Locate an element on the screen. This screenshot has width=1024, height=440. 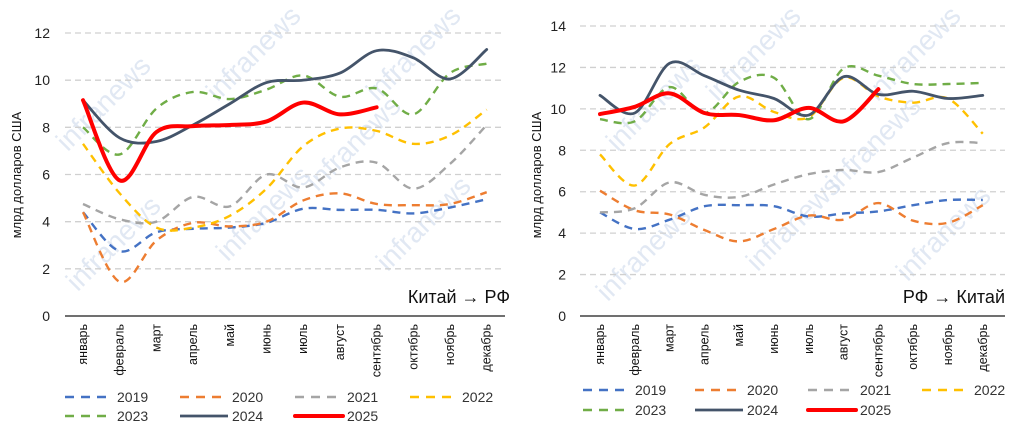
chart-annotation: РФ → Китай is located at coordinates (954, 297).